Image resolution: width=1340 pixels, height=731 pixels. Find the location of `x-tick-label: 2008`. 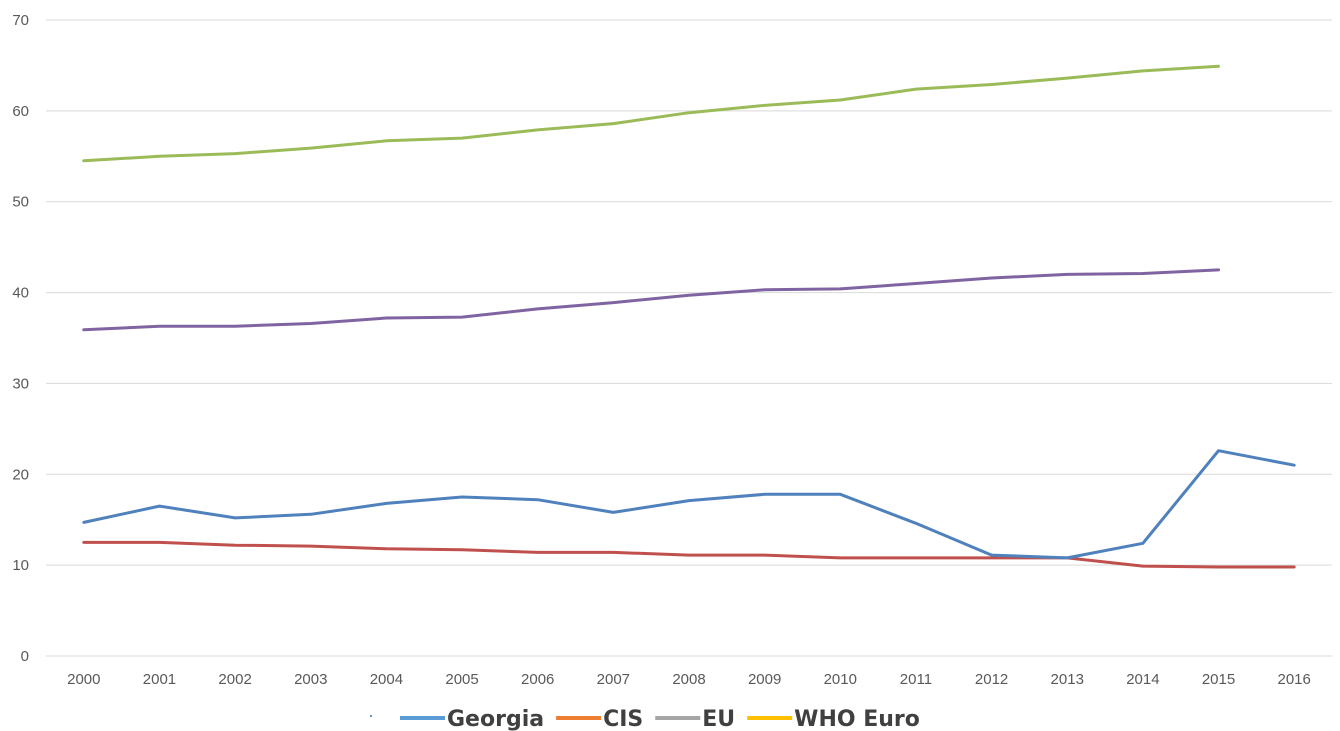

x-tick-label: 2008 is located at coordinates (688, 679).